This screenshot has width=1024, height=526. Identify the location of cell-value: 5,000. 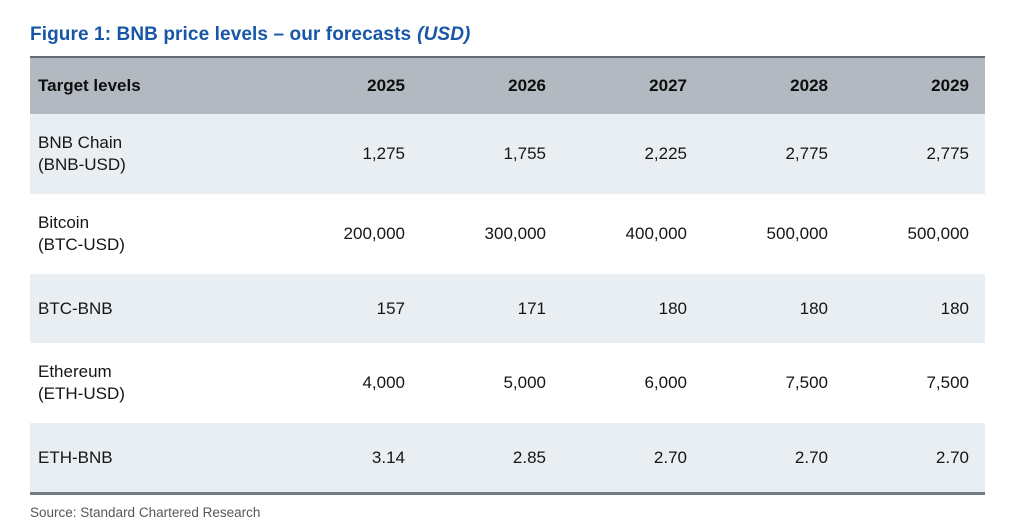
(524, 382).